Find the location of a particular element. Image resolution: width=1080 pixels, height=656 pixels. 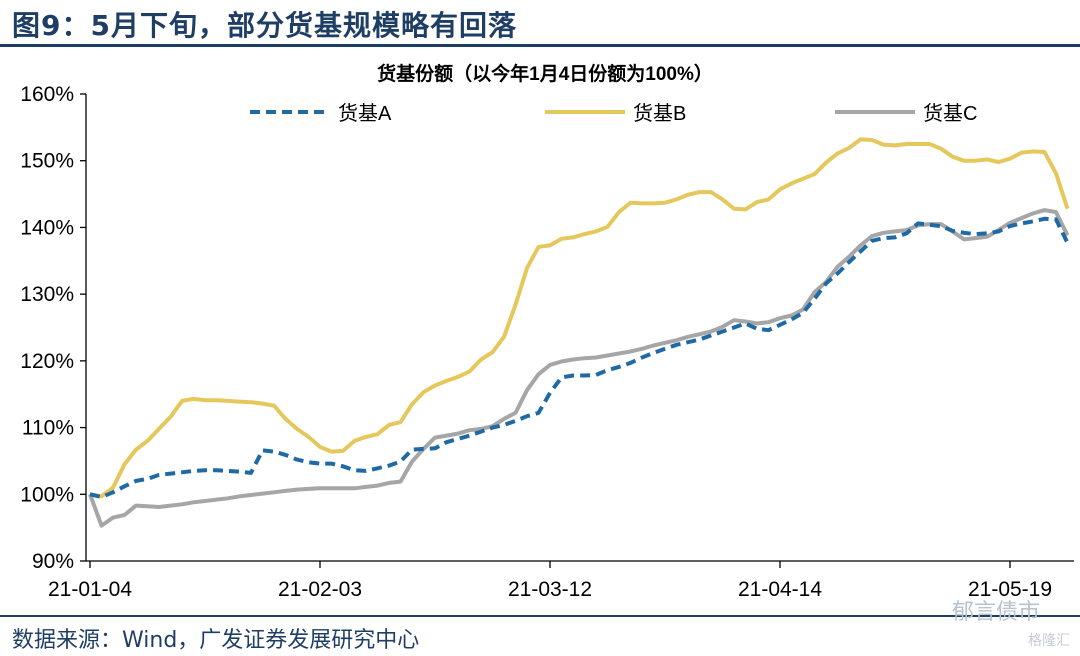

bottom-rule is located at coordinates (540, 616).